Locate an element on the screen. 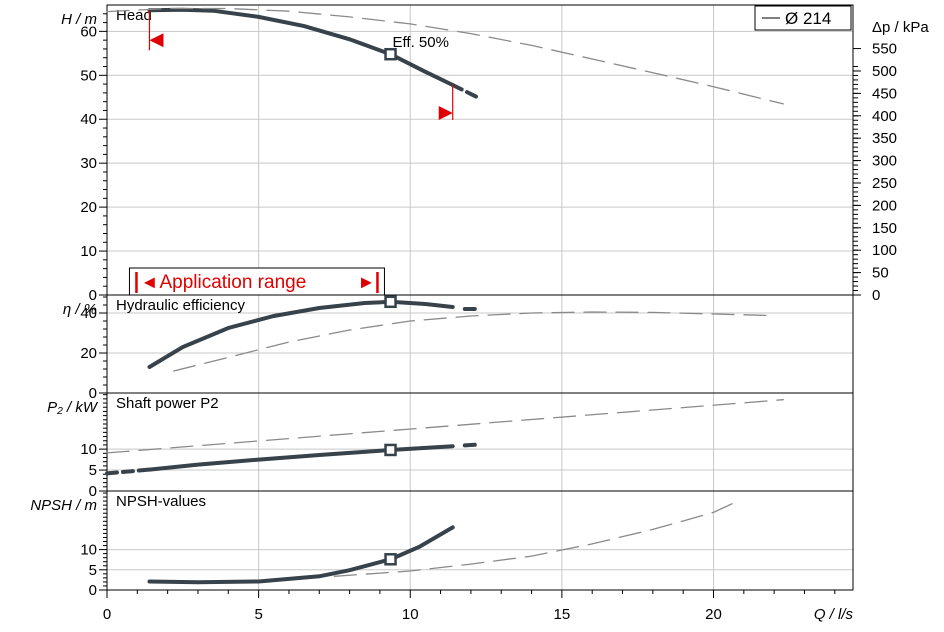 Image resolution: width=944 pixels, height=632 pixels. x-axis: 0 5 10 15 20 Q / l/s is located at coordinates (478, 606).